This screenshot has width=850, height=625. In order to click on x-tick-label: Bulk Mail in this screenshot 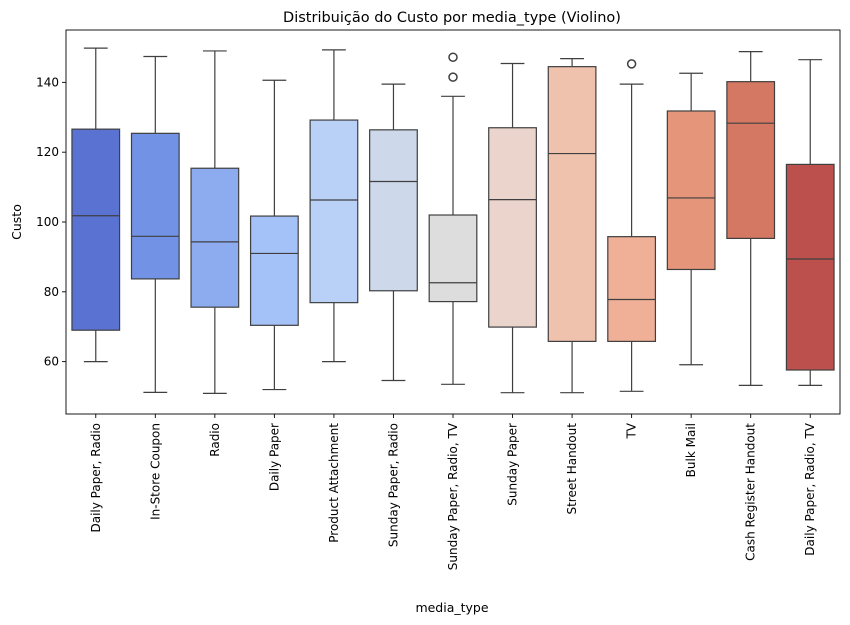, I will do `click(691, 450)`.